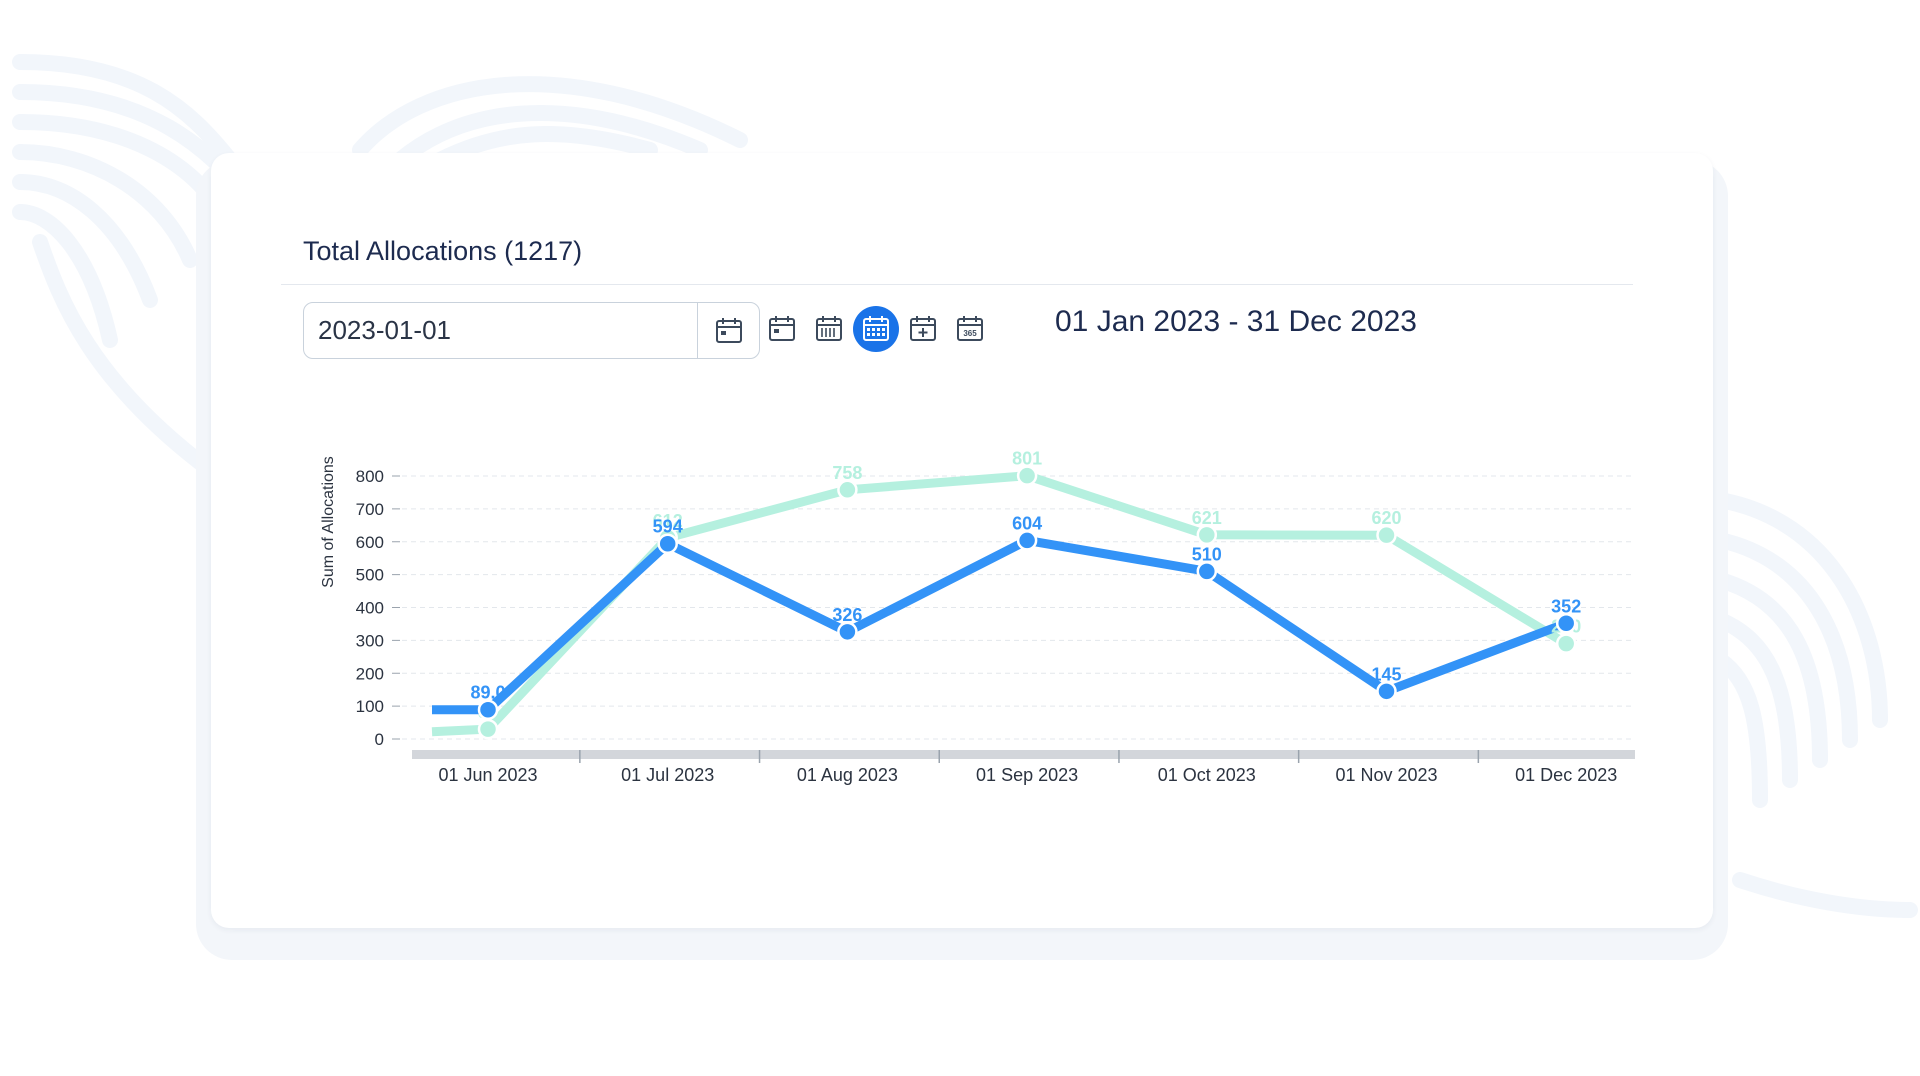  I want to click on calendar-icon, so click(729, 330).